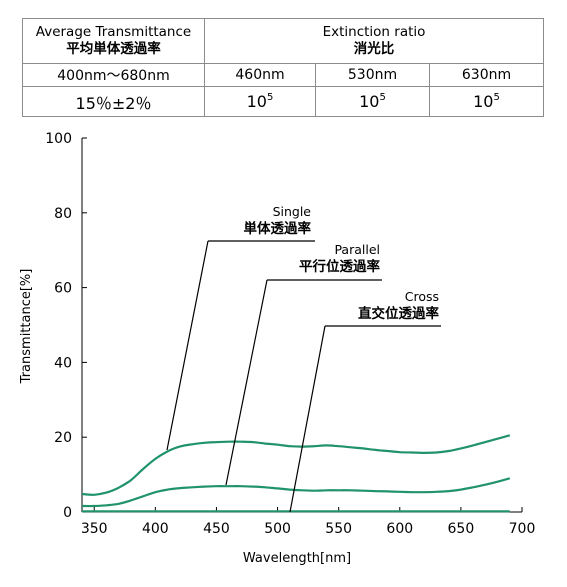 This screenshot has width=567, height=587. Describe the element at coordinates (260, 75) in the screenshot. I see `band-cell: 460nm` at that location.